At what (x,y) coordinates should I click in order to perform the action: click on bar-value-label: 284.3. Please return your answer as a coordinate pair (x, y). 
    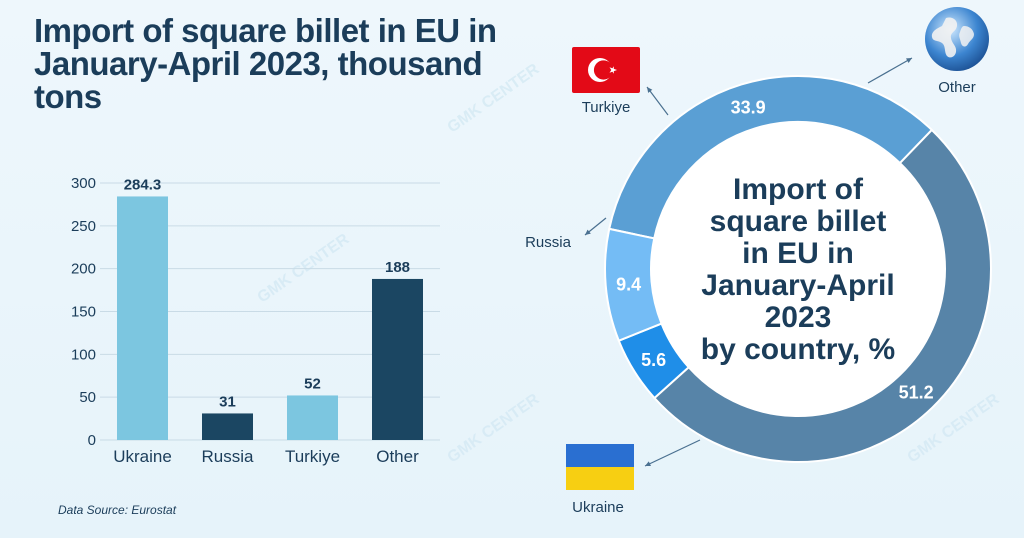
    Looking at the image, I should click on (143, 184).